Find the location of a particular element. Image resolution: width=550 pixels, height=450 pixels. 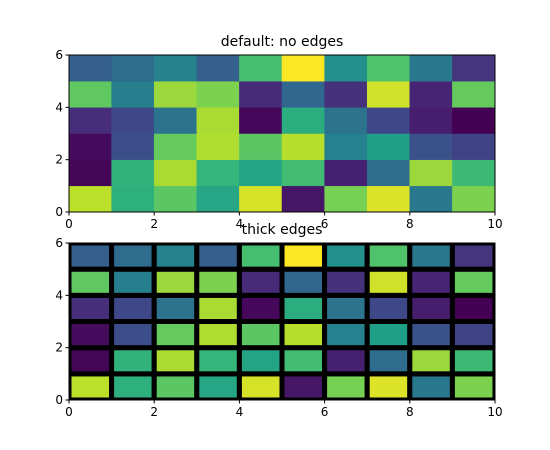

chart-title: default: no edges is located at coordinates (282, 42).